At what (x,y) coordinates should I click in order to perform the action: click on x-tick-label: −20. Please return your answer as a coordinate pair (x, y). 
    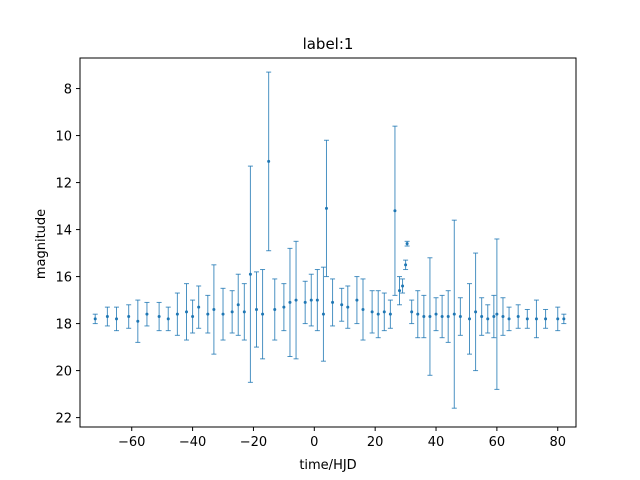
    Looking at the image, I should click on (253, 442).